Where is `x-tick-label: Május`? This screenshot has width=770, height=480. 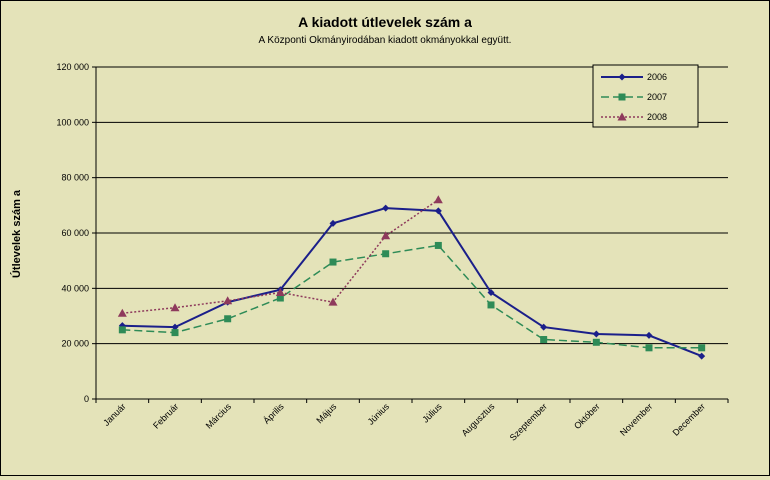
x-tick-label: Május is located at coordinates (326, 413).